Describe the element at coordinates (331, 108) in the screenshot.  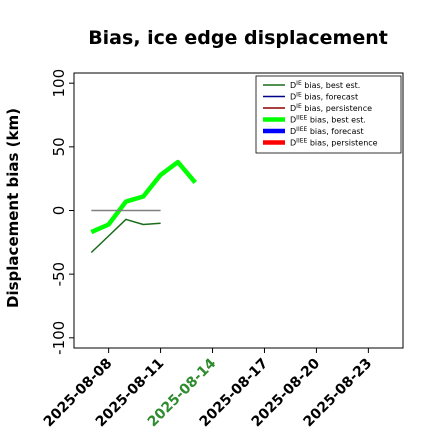
I see `legend-label: DIE bias, persistence` at that location.